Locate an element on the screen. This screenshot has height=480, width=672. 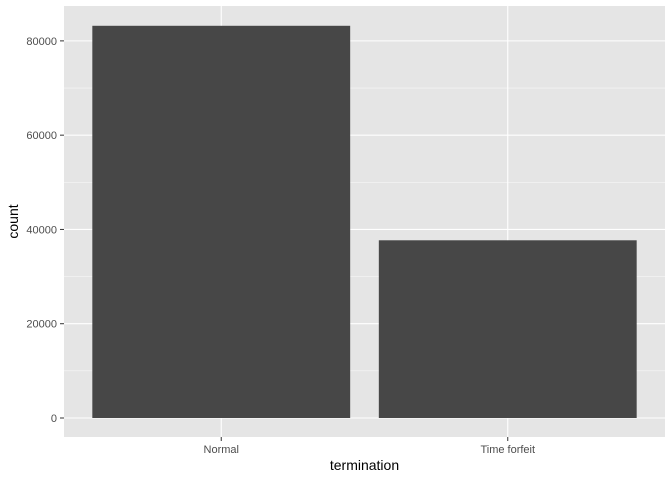
bar-time-forfeit is located at coordinates (507, 329).